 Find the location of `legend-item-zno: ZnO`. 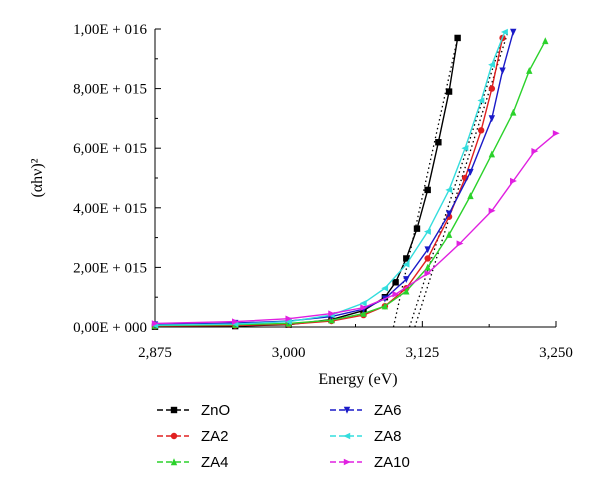

legend-item-zno: ZnO is located at coordinates (193, 410).